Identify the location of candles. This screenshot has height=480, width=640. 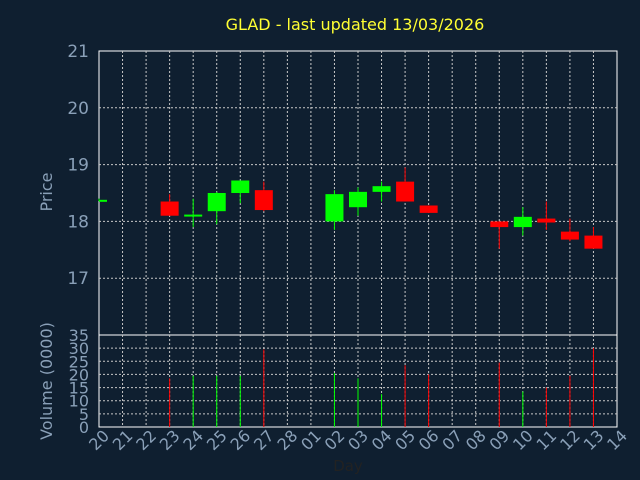
(350, 208).